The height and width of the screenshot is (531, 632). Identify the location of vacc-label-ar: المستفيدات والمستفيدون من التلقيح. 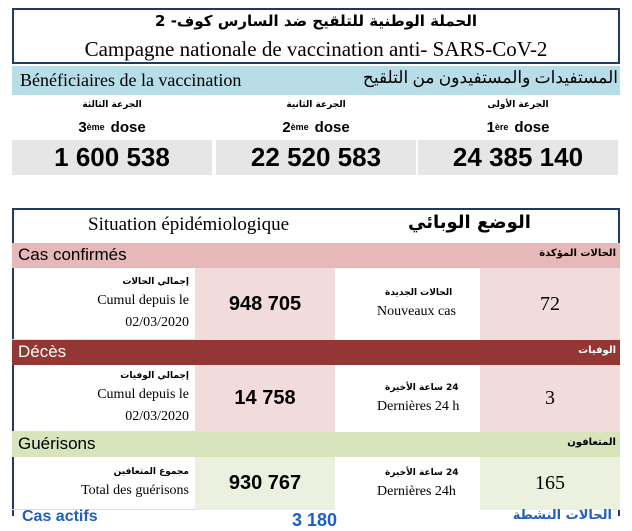
(490, 77).